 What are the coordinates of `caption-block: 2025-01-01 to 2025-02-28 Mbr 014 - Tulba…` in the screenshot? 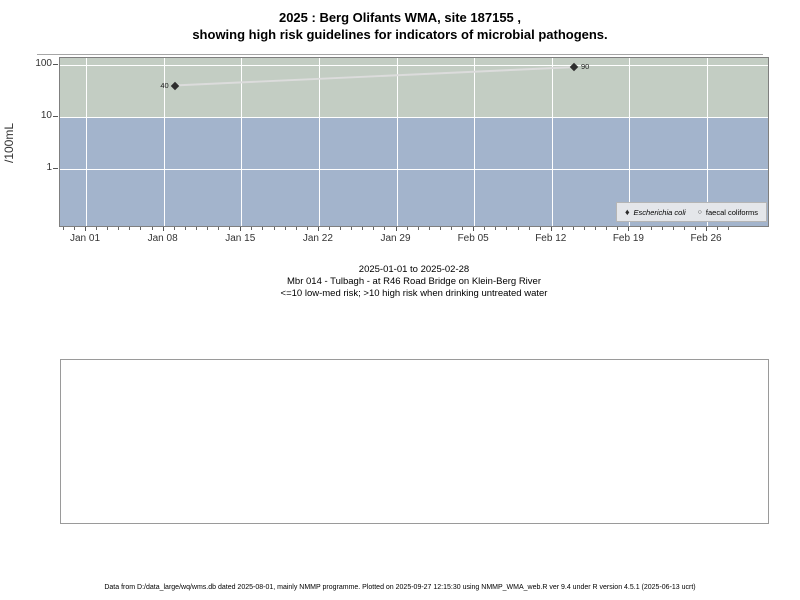 It's located at (414, 282).